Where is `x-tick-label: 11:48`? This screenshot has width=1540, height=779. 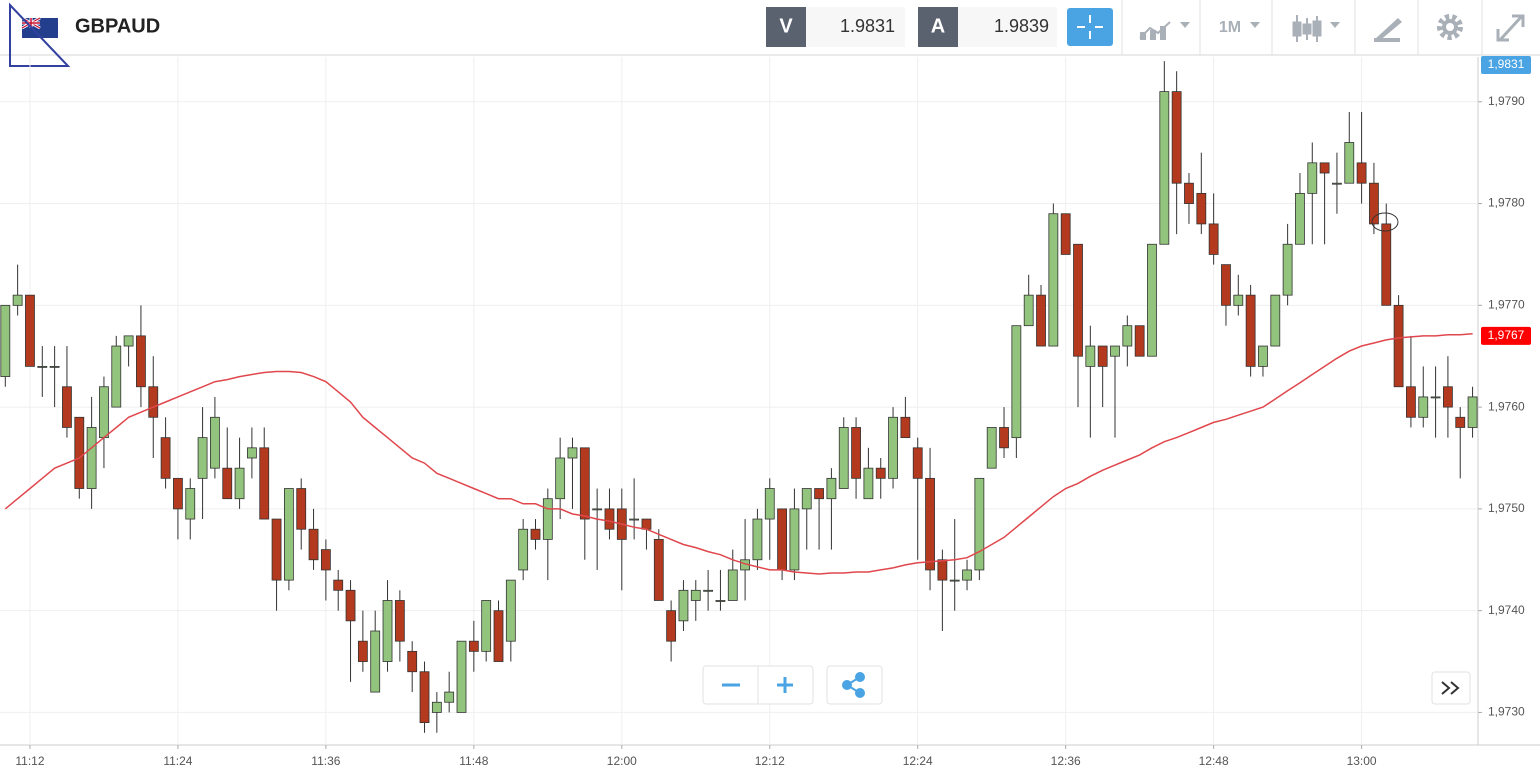
x-tick-label: 11:48 is located at coordinates (473, 761).